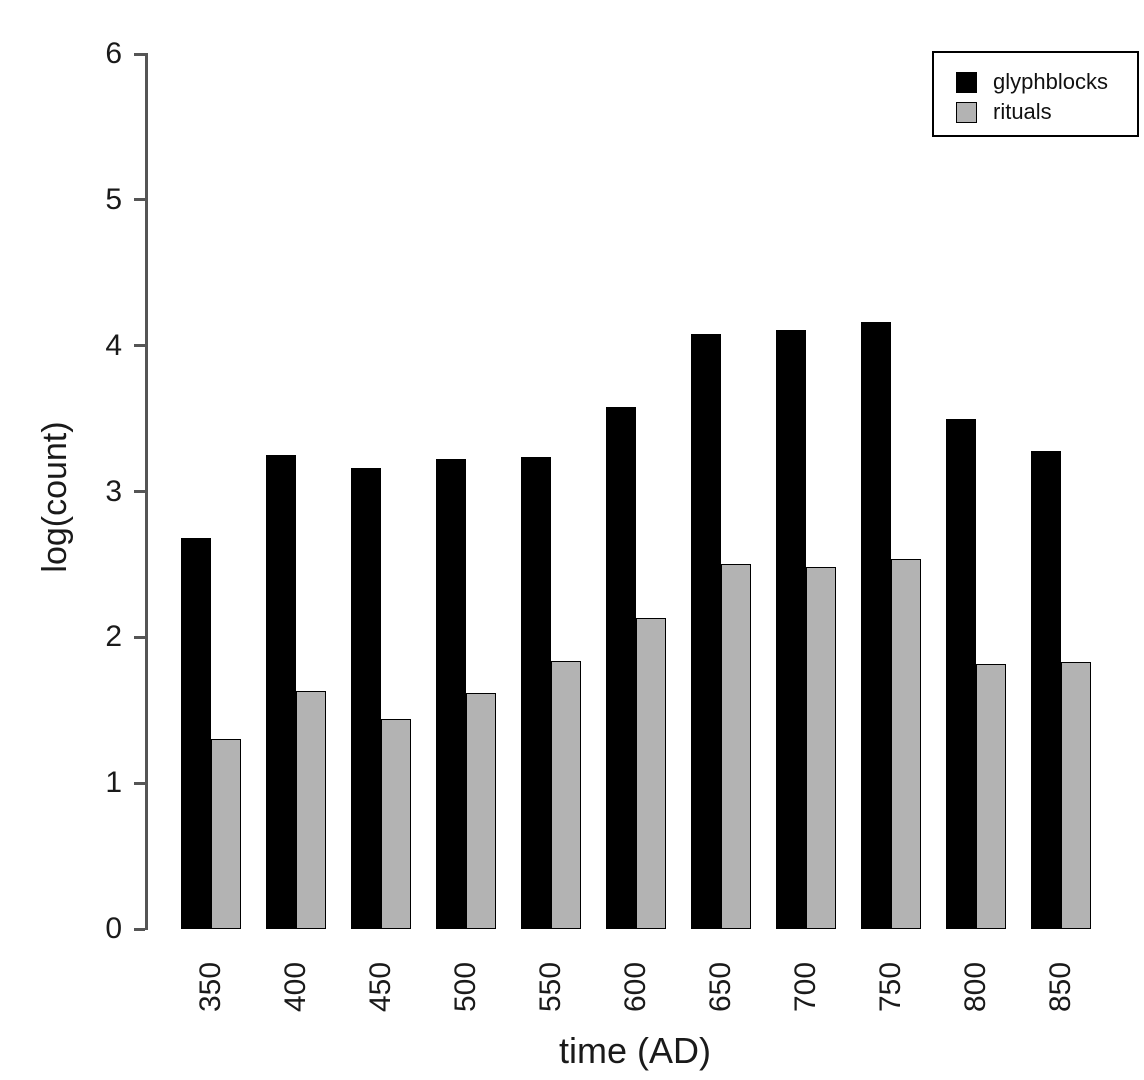 This screenshot has height=1080, width=1144. What do you see at coordinates (113, 783) in the screenshot?
I see `y-tick-label: 1` at bounding box center [113, 783].